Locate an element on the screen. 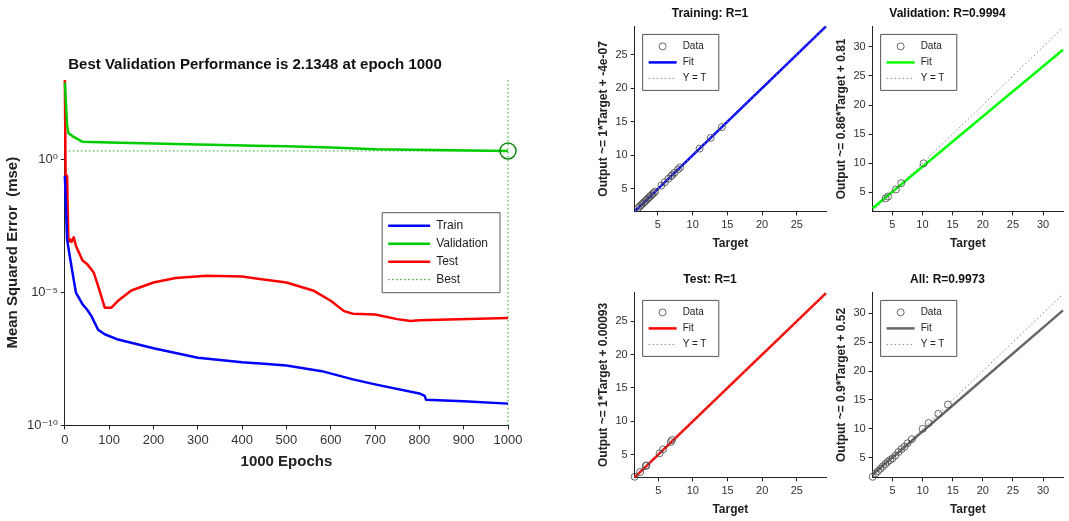 The height and width of the screenshot is (521, 1069). y-axis-title: Mean Squared Error (mse) is located at coordinates (12, 252).